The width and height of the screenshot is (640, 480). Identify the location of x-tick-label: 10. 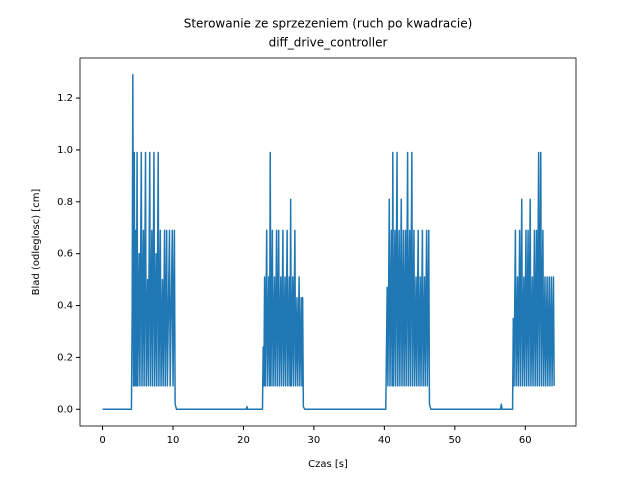
(173, 440).